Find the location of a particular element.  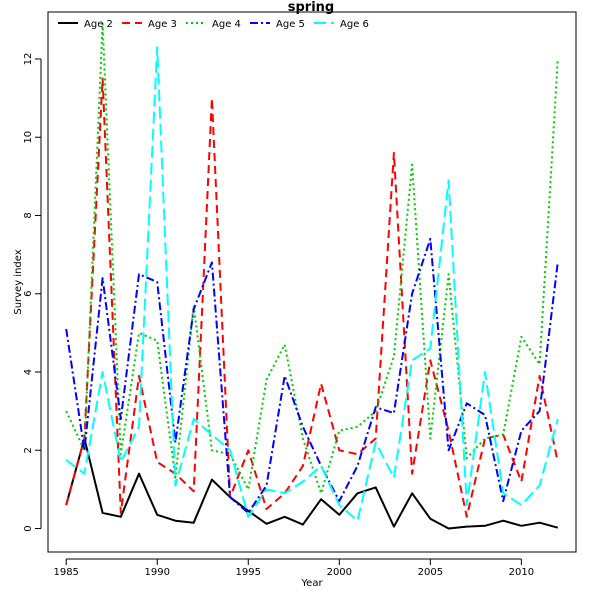

x-tick-label: 2005 is located at coordinates (430, 572).